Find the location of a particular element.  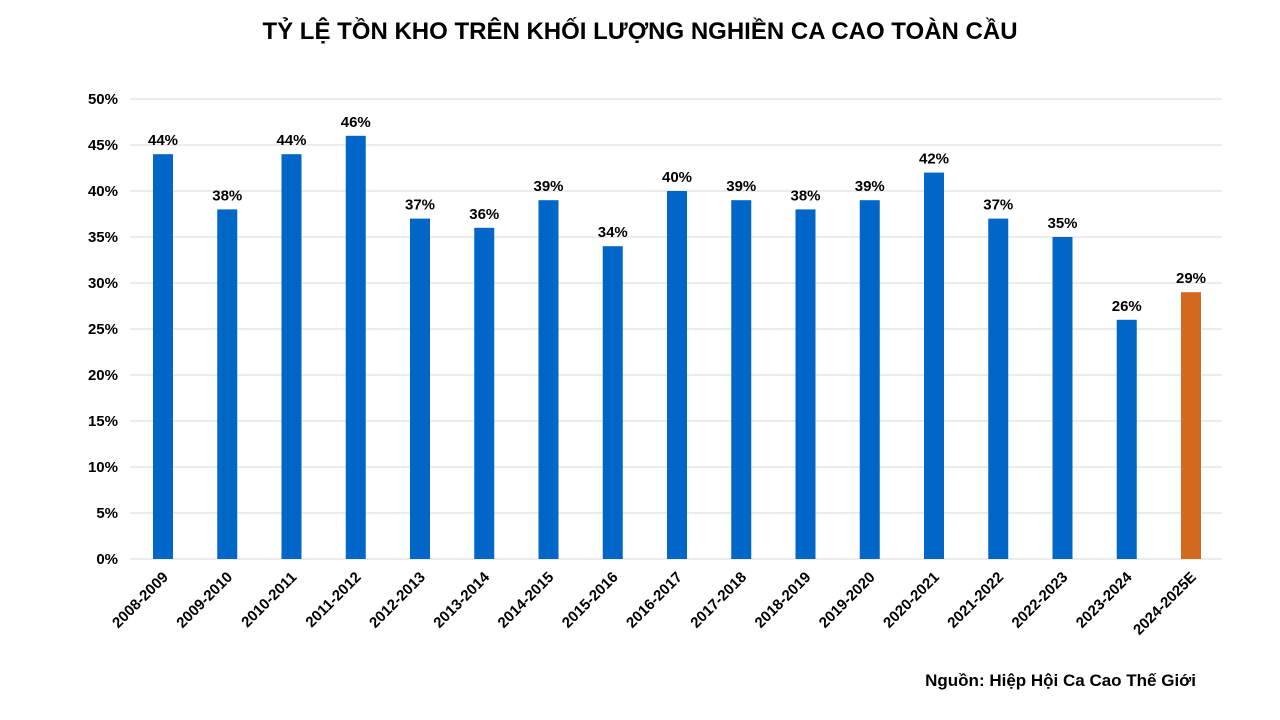

data-label: 35% is located at coordinates (1062, 223).